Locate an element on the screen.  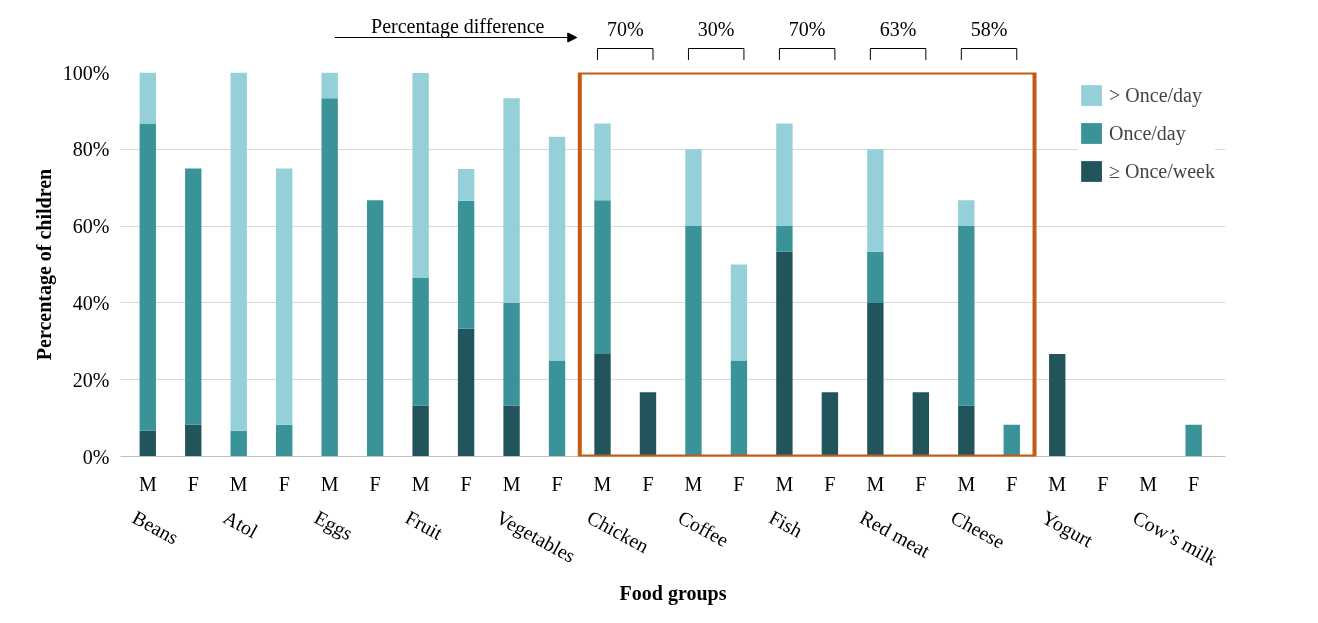
y-tick-label: 40% is located at coordinates (91, 302).